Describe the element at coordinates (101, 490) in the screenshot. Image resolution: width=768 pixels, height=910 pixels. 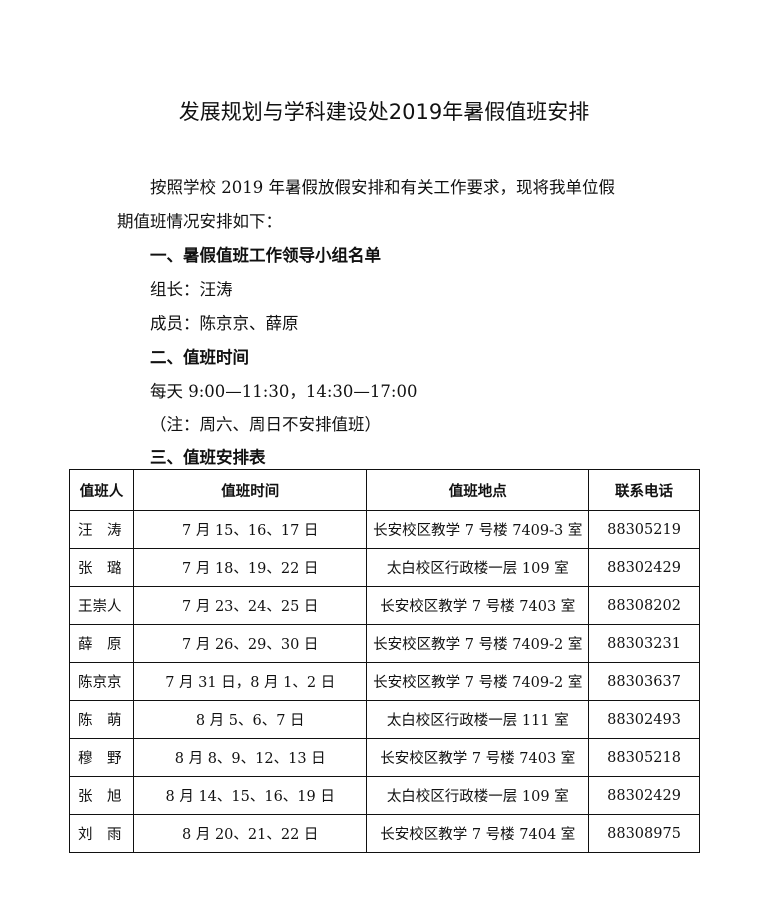
I see `header-cell: 值班人` at that location.